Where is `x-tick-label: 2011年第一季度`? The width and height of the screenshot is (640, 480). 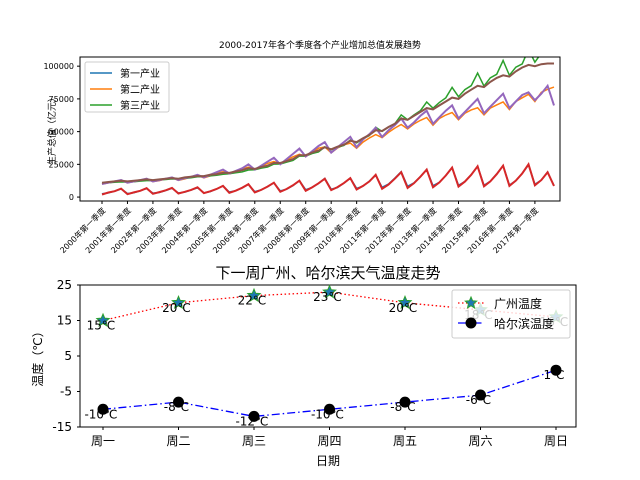 x-tick-label: 2011年第一季度 is located at coordinates (363, 230).